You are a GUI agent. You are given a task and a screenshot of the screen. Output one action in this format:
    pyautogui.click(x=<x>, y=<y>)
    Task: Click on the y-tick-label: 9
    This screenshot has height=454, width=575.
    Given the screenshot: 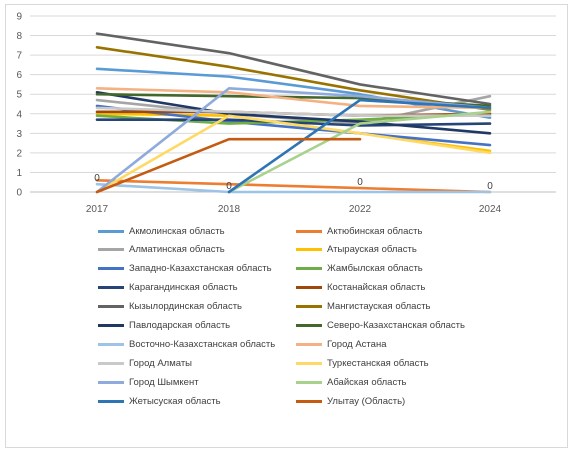 What is the action you would take?
    pyautogui.click(x=19, y=17)
    